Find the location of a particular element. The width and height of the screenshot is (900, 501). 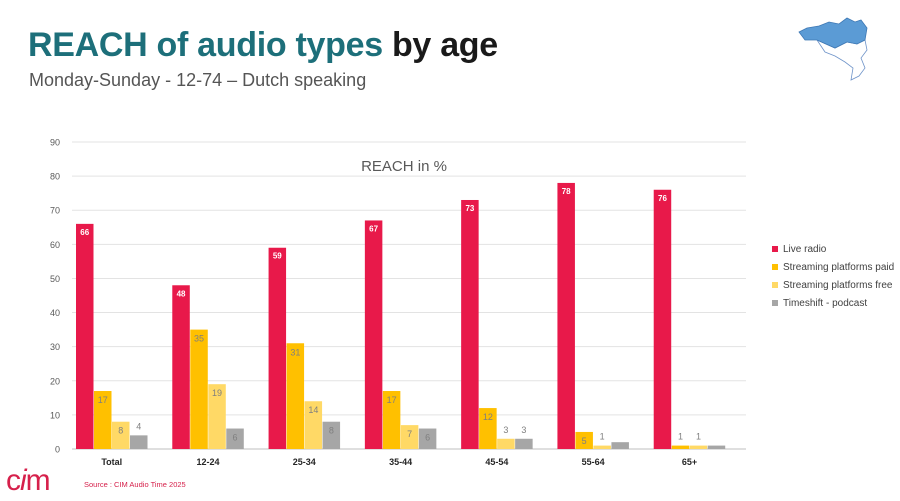

slide-subtitle: Monday-Sunday - 12-74 – Dutch speaking is located at coordinates (198, 80).